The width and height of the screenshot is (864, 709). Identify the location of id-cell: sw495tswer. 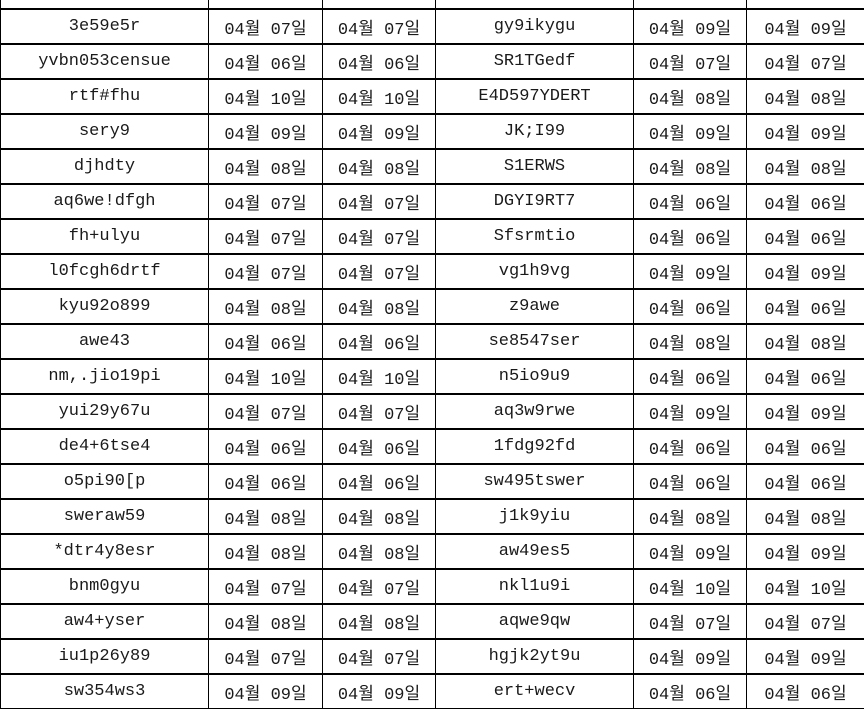
(534, 481).